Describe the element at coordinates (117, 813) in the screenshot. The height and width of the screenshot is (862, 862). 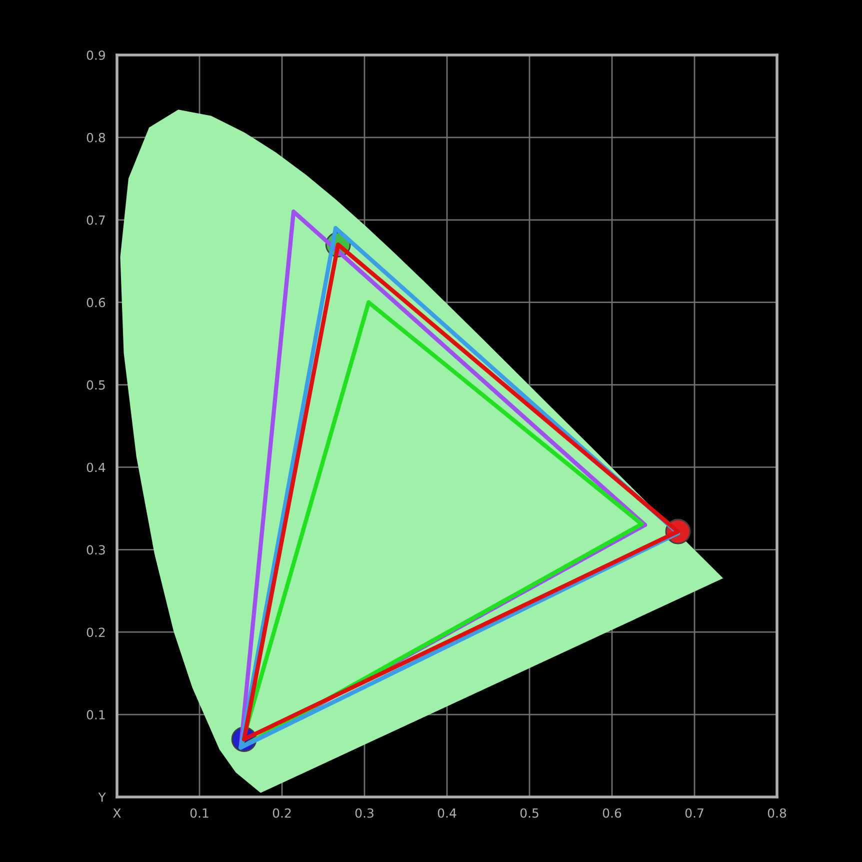
I see `x-tick-label: X` at that location.